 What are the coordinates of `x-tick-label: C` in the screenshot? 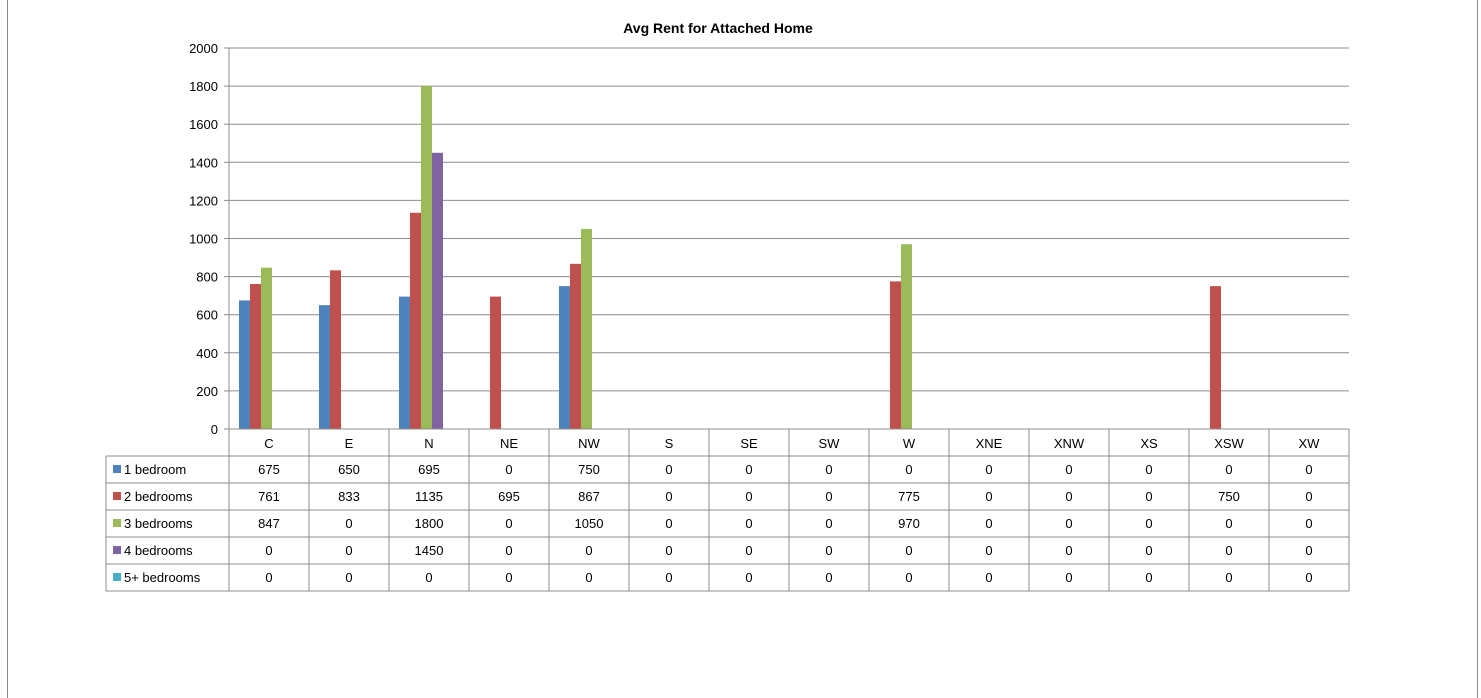 It's located at (268, 443).